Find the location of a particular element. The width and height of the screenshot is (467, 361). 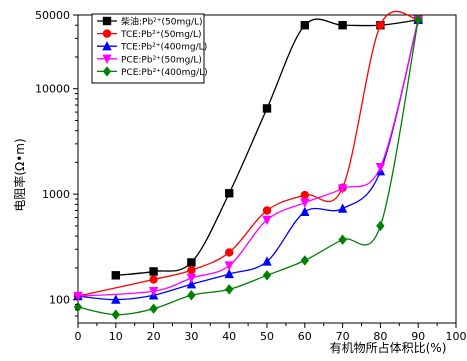

y-axis-label: 电阻率(Ω•m) is located at coordinates (19, 174).